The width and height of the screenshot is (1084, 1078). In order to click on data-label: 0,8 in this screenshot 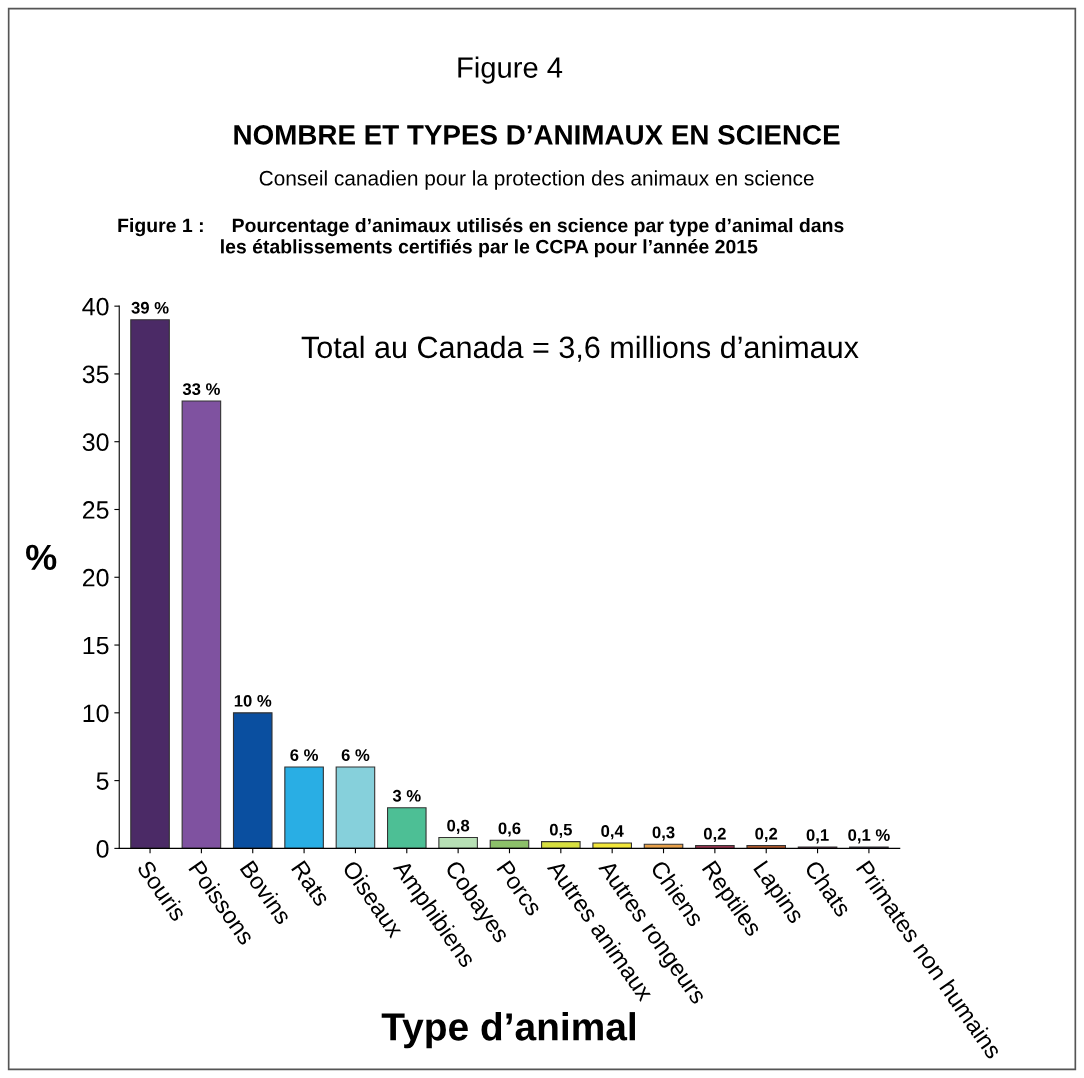, I will do `click(458, 826)`.